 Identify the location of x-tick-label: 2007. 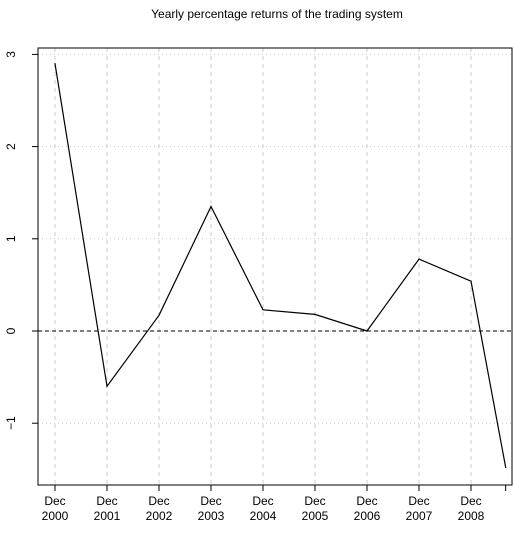
(419, 516).